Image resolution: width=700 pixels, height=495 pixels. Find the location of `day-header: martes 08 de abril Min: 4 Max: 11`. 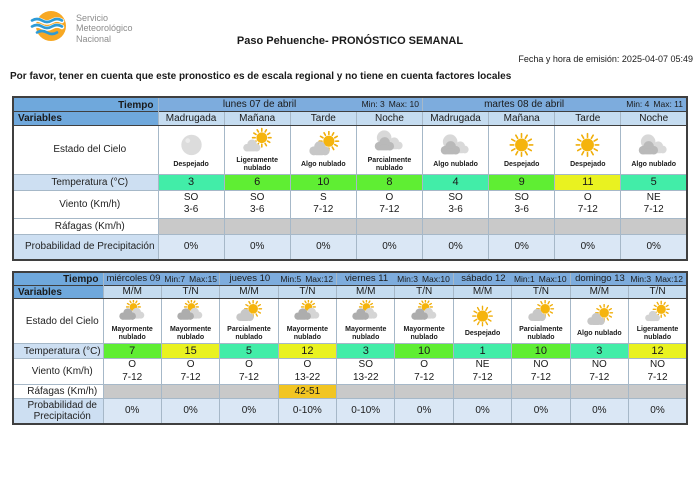

day-header: martes 08 de abril Min: 4 Max: 11 is located at coordinates (555, 104).